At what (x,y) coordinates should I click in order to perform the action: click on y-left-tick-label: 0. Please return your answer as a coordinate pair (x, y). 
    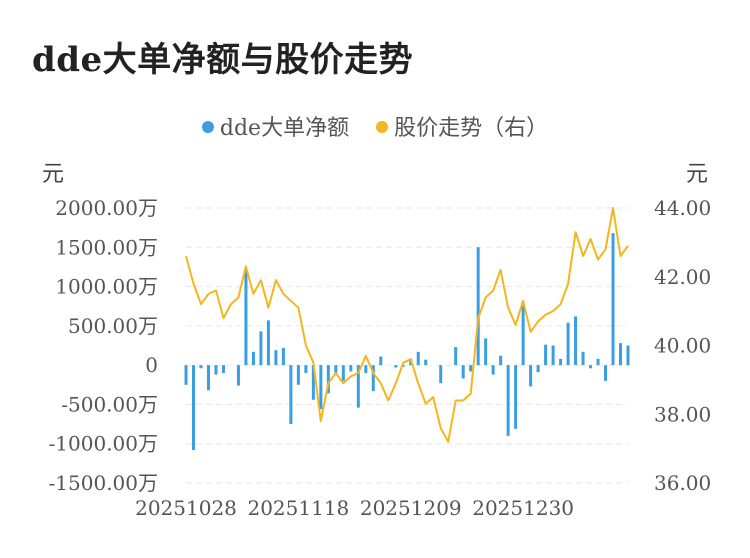
    Looking at the image, I should click on (151, 365).